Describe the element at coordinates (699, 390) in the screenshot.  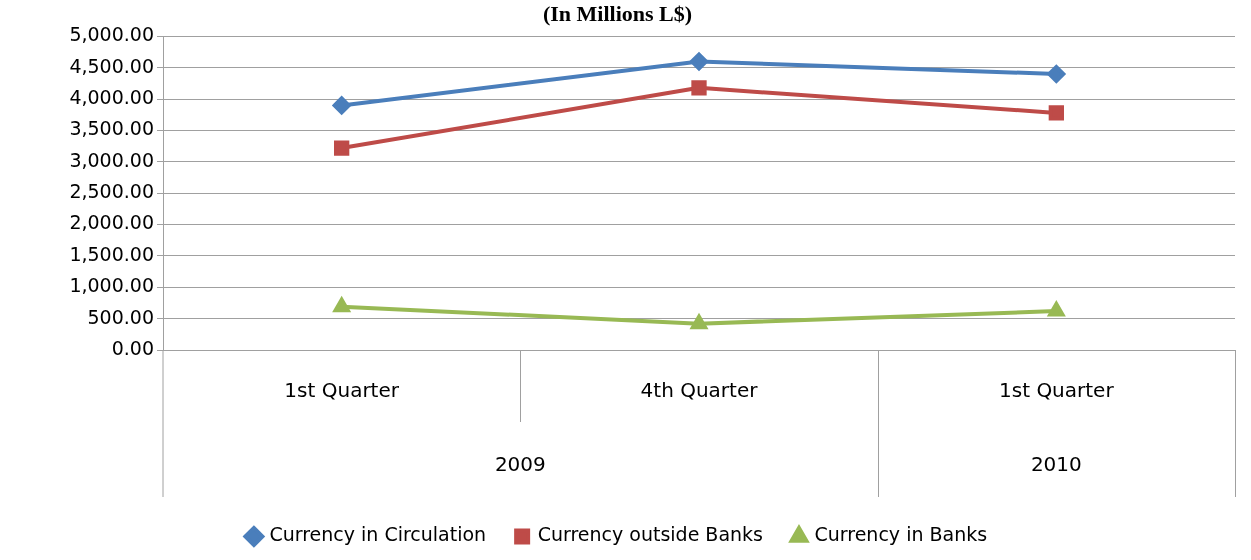
I see `x-tick-label: 4th Quarter` at that location.